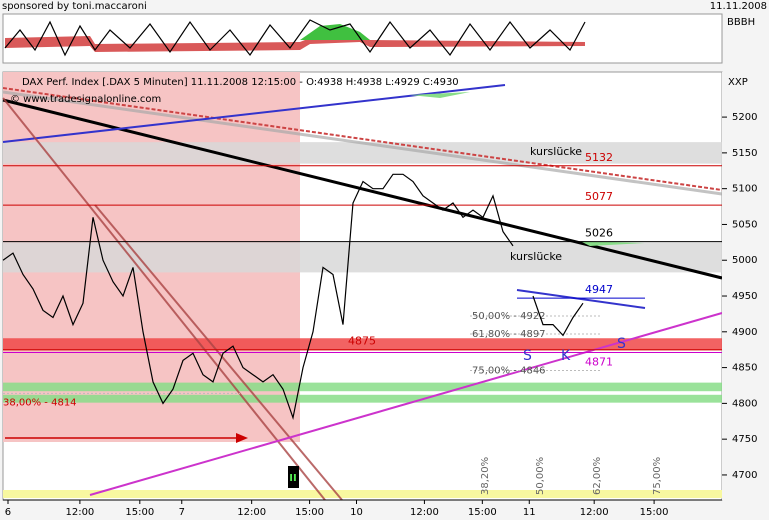 The image size is (769, 520). What do you see at coordinates (540, 476) in the screenshot?
I see `time-fib-label: 50,00%` at bounding box center [540, 476].